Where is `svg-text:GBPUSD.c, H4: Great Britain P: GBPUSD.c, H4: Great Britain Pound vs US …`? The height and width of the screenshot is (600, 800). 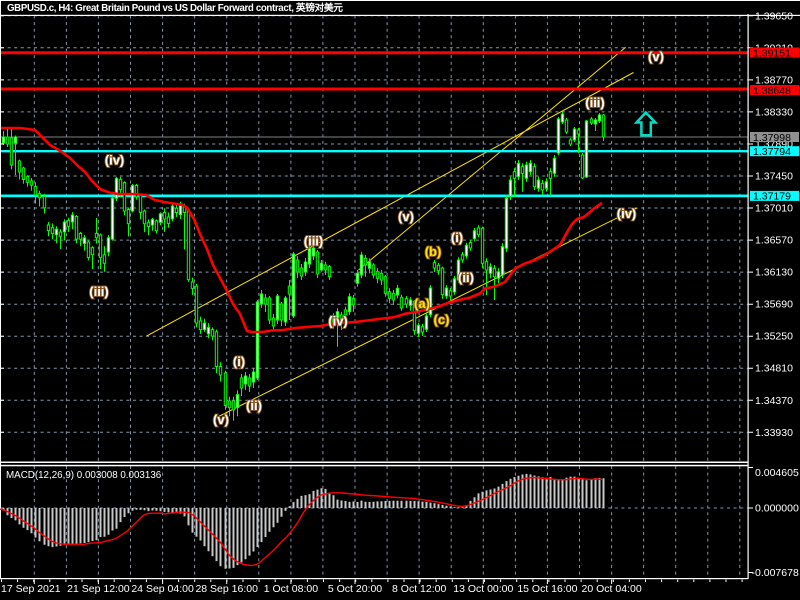
svg-text:GBPUSD.c, H4: Great Britain P: GBPUSD.c, H4: Great Britain Pound vs US … is located at coordinates (175, 7).